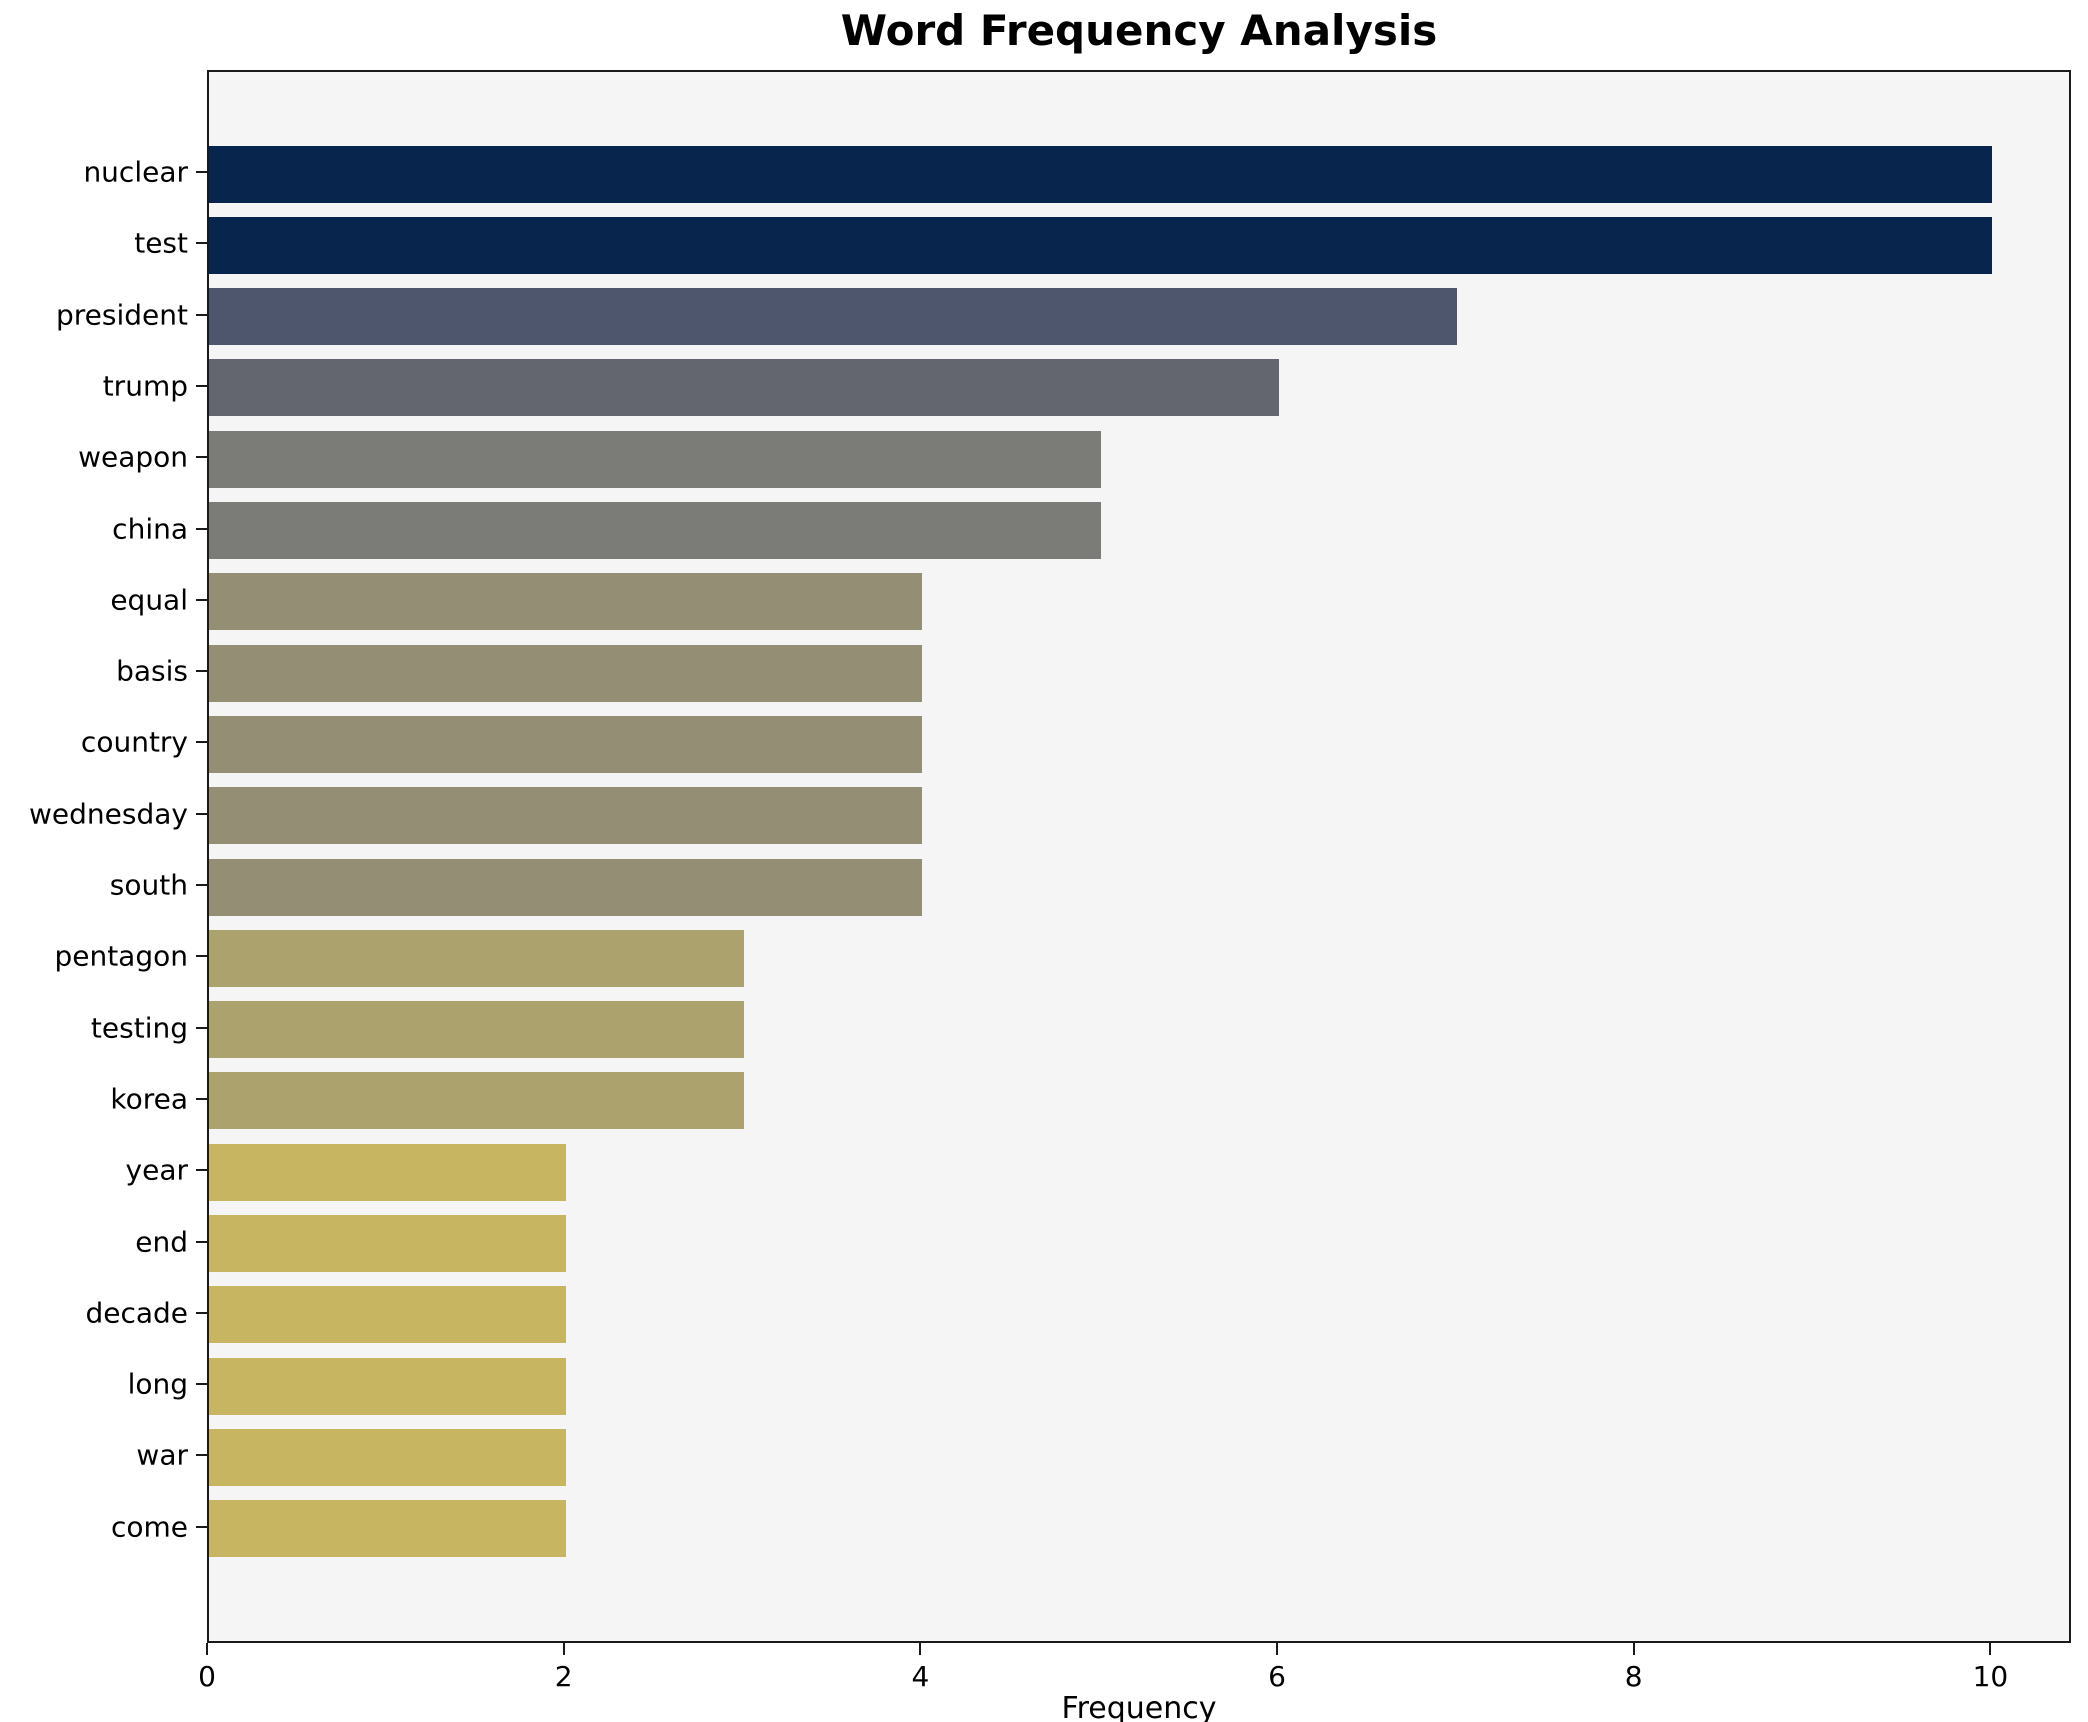  Describe the element at coordinates (563, 1676) in the screenshot. I see `x-tick-label-2: 2` at that location.